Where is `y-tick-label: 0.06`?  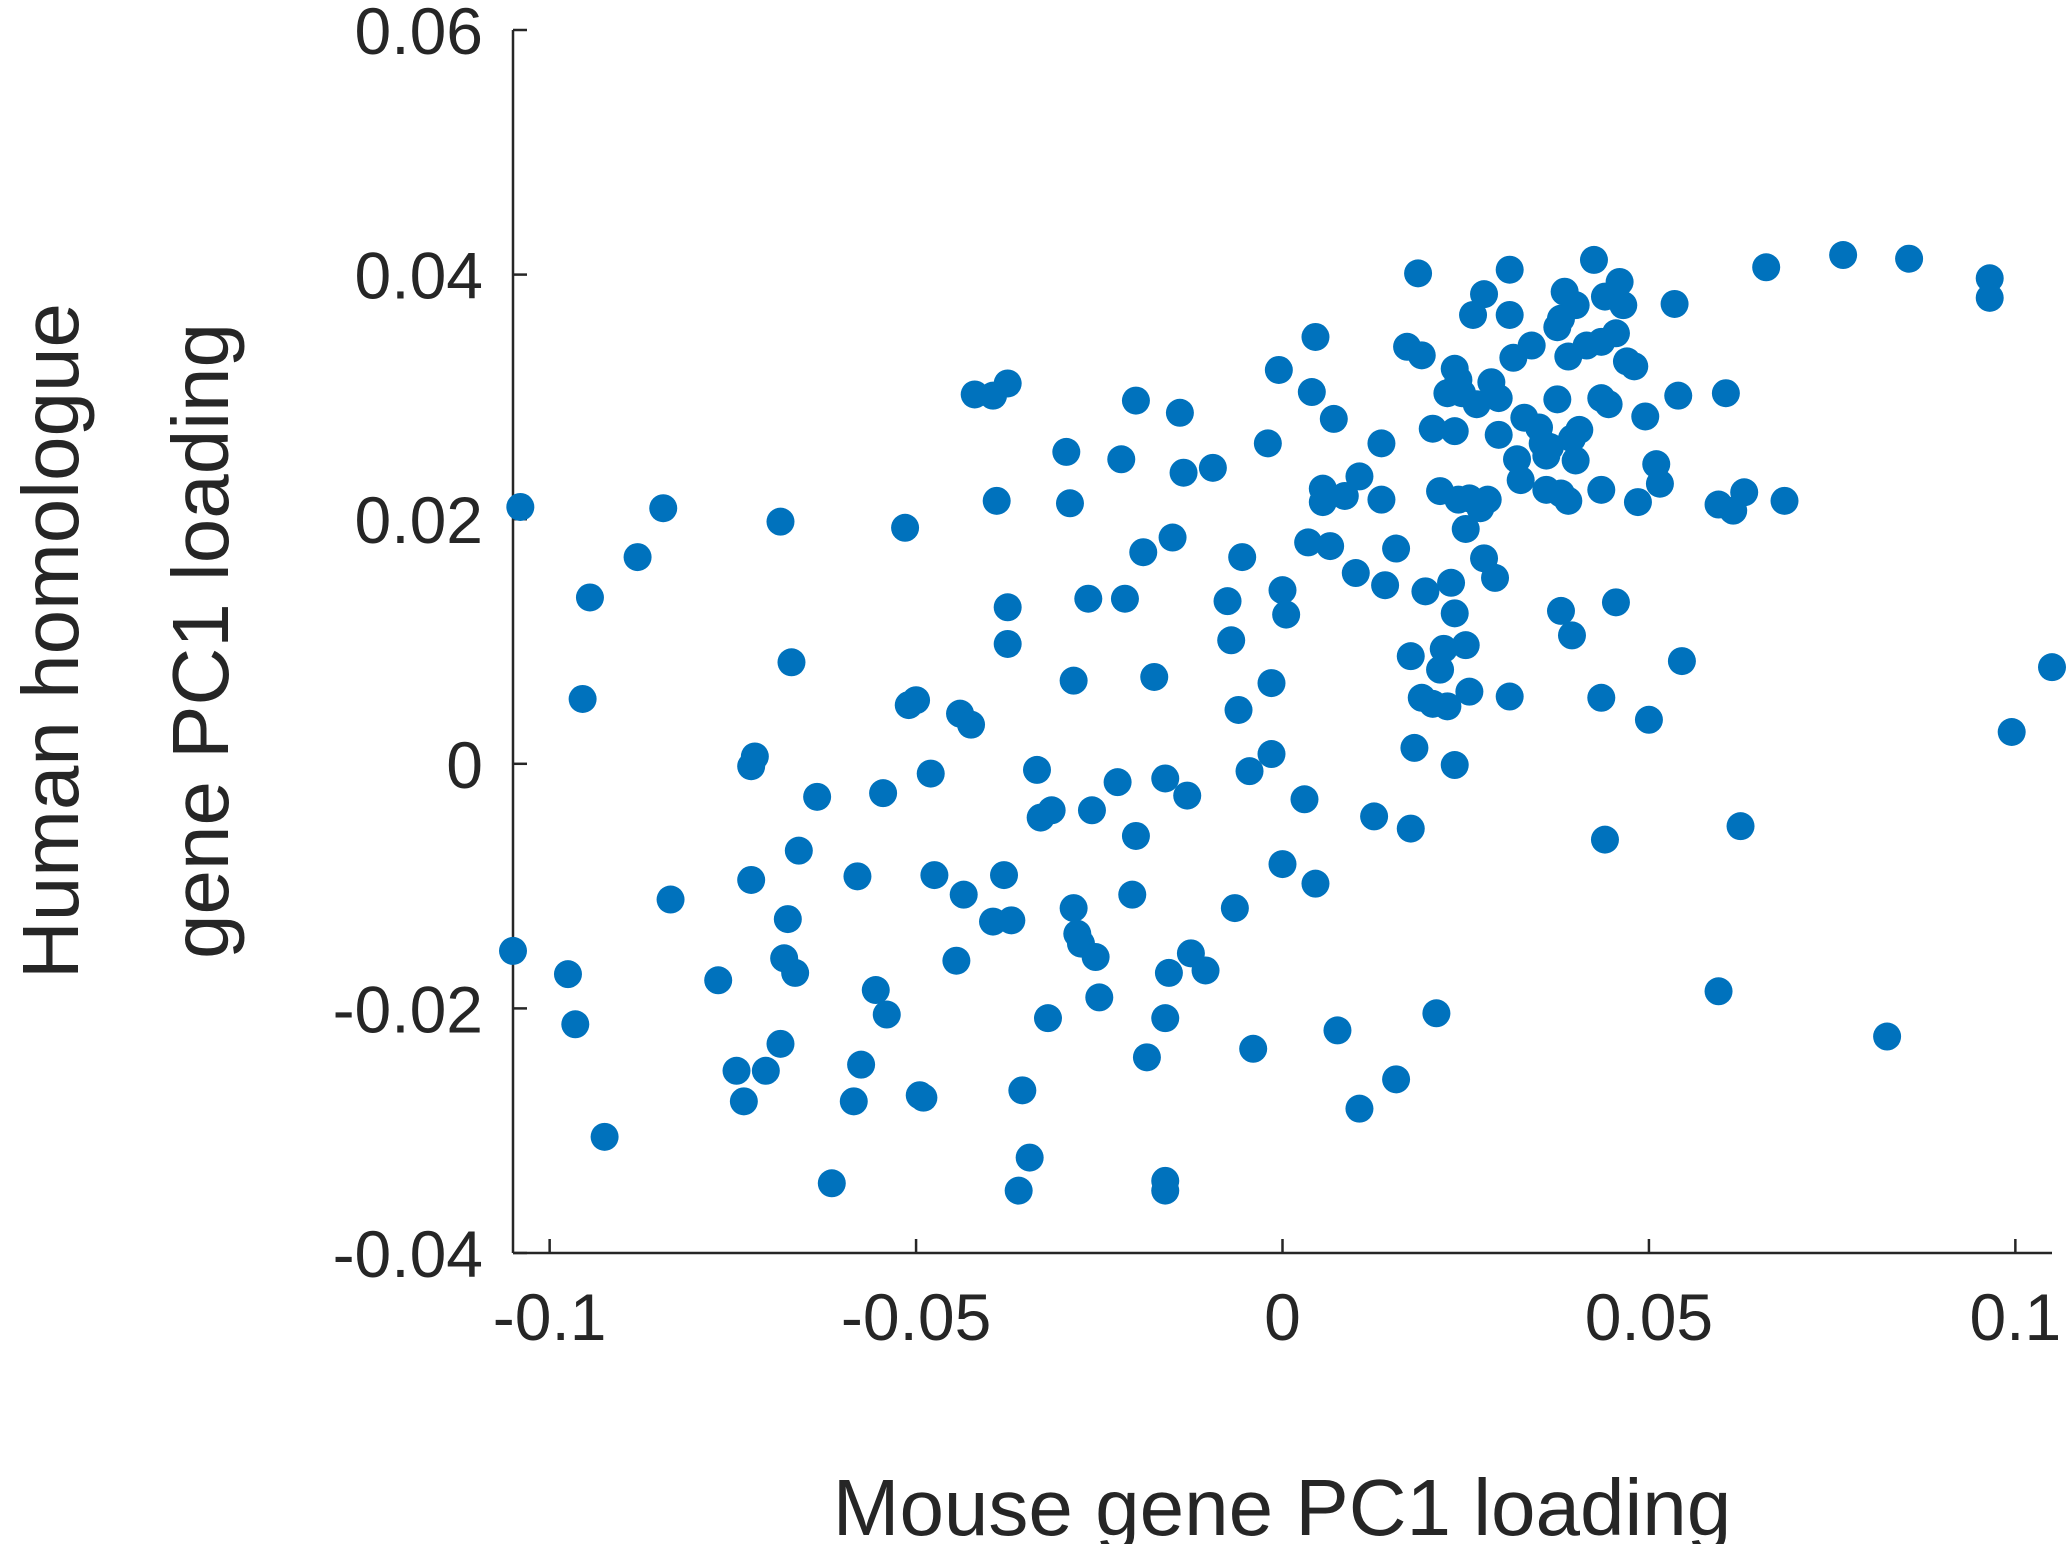
y-tick-label: 0.06 is located at coordinates (419, 34).